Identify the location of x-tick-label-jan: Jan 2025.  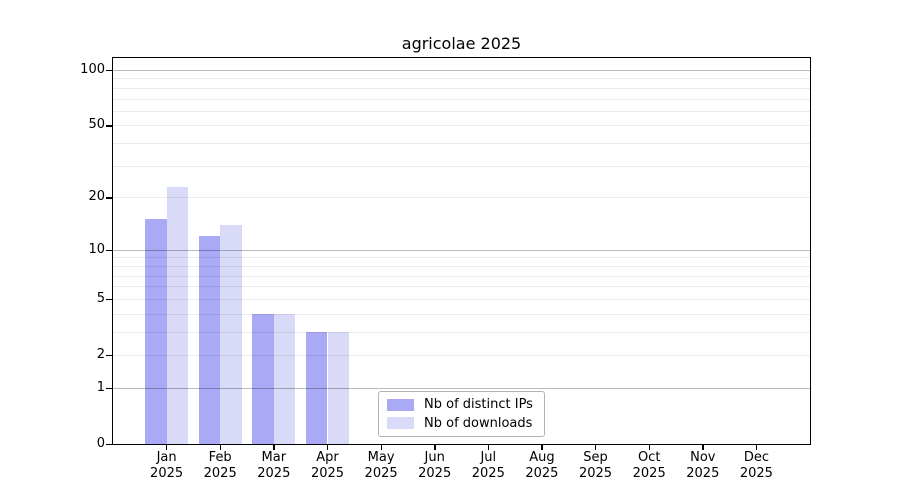
(167, 466).